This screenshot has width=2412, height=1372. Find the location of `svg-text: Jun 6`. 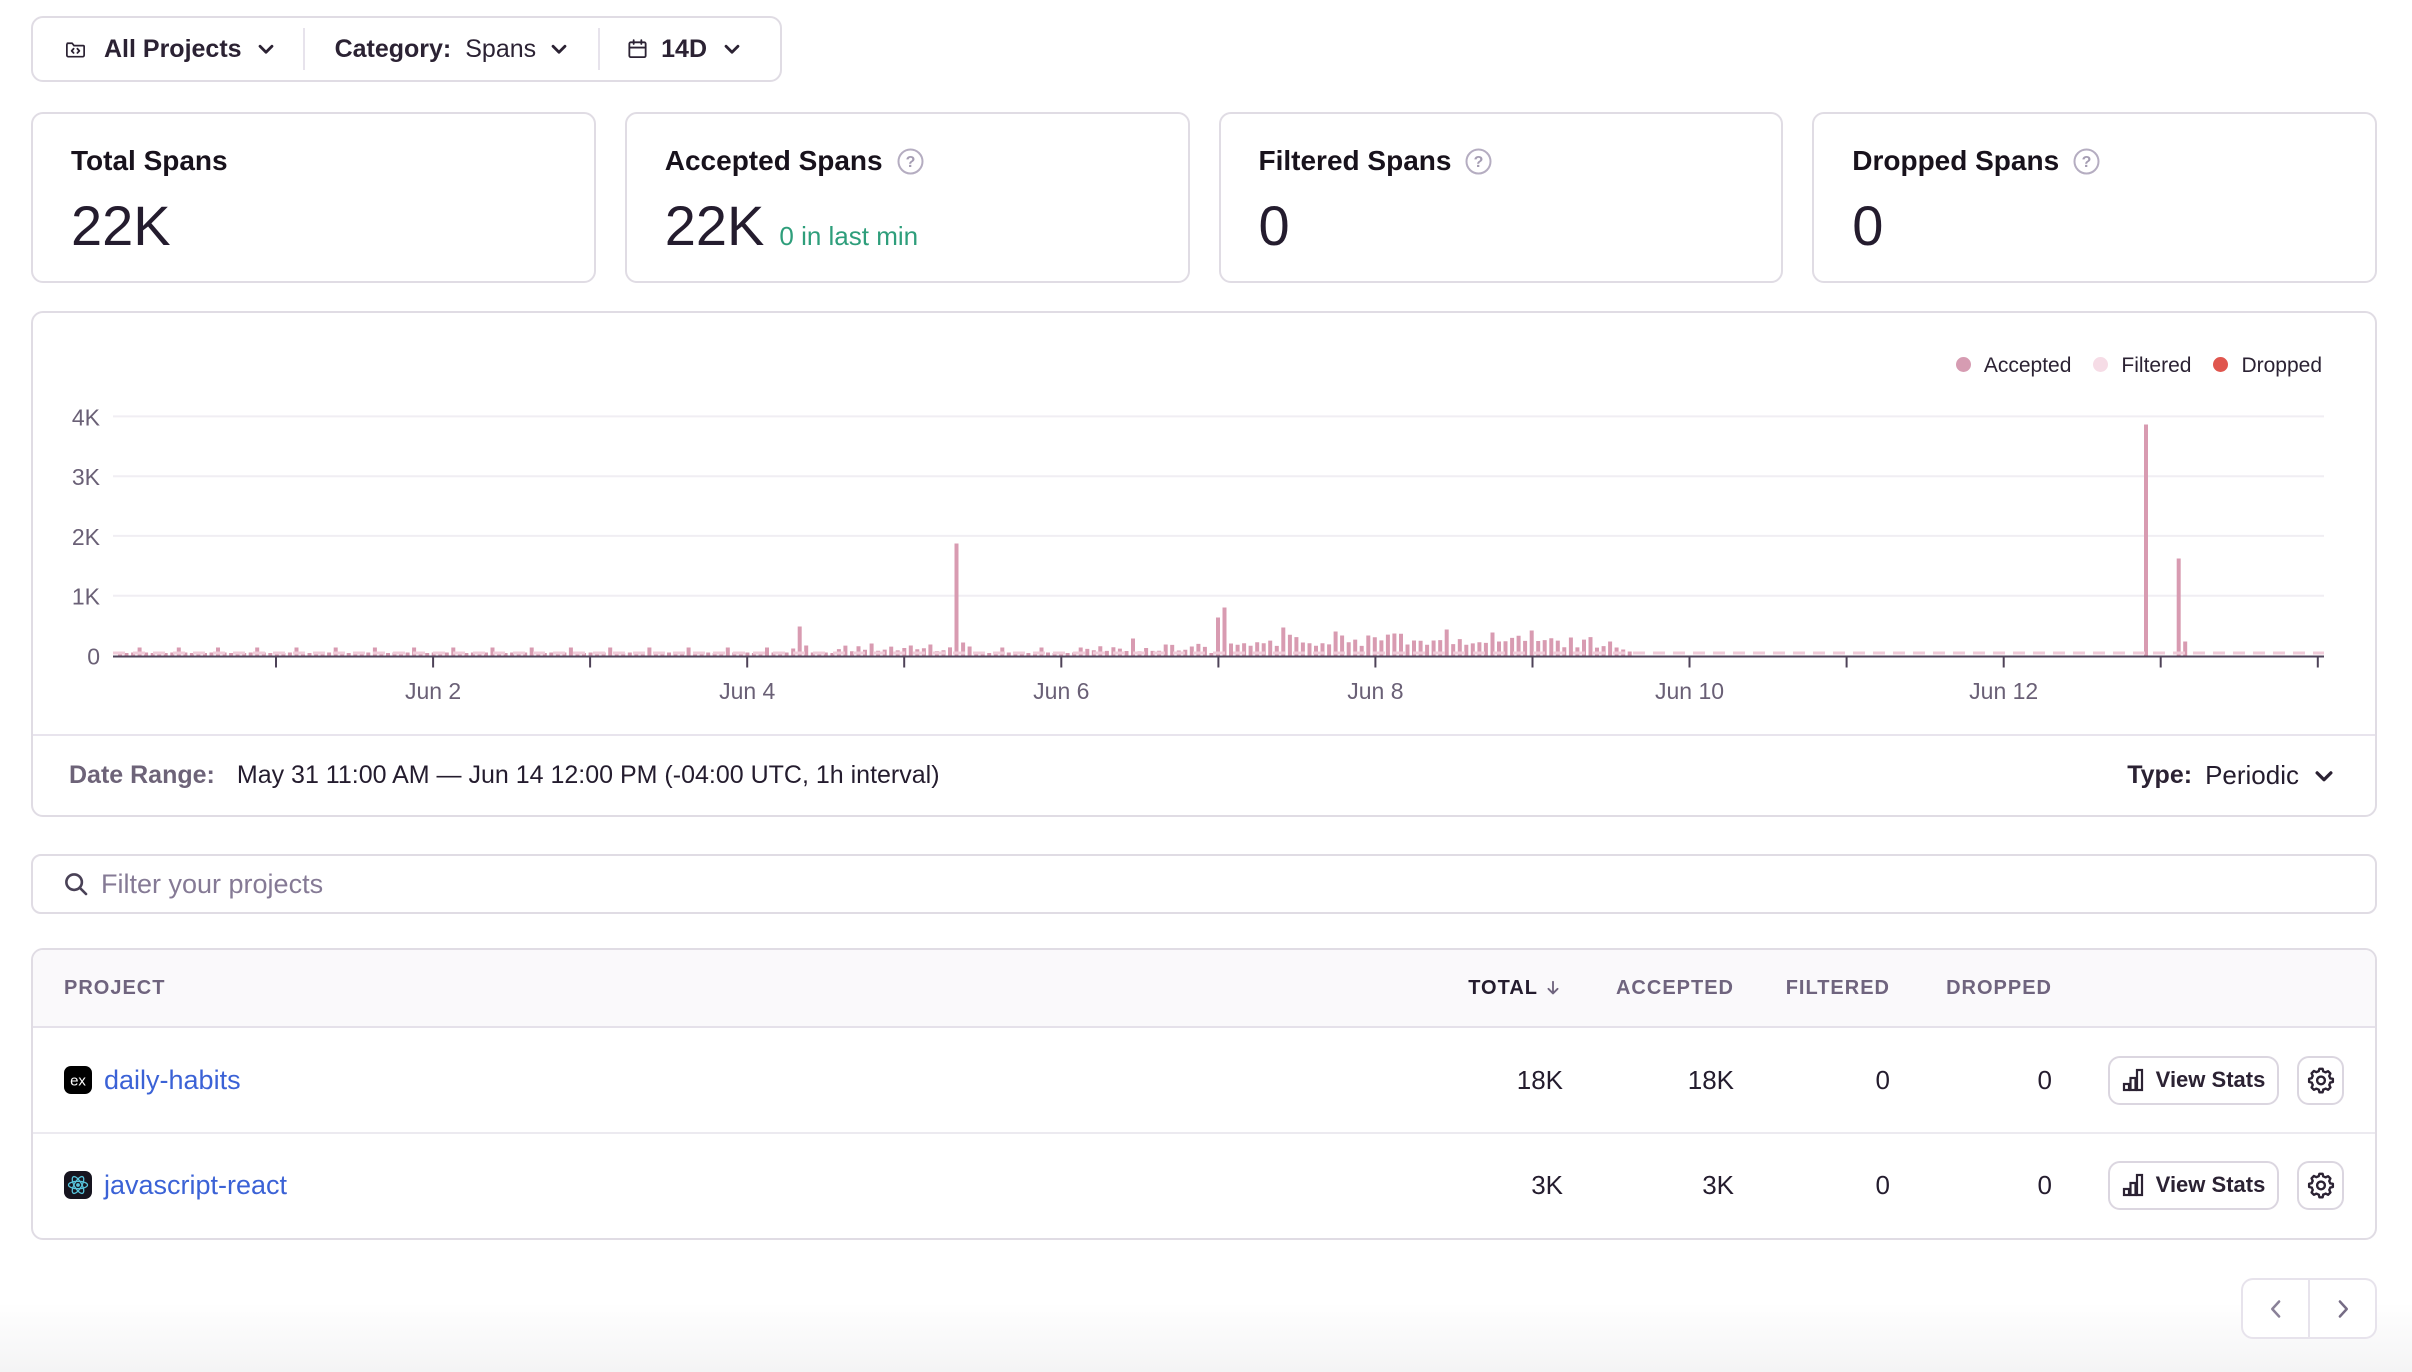

svg-text: Jun 6 is located at coordinates (1061, 691).